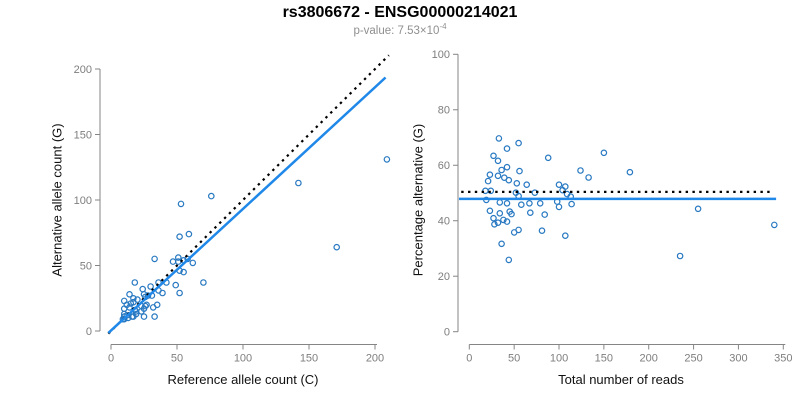 The image size is (800, 400). What do you see at coordinates (83, 70) in the screenshot?
I see `y-tick-label: 200` at bounding box center [83, 70].